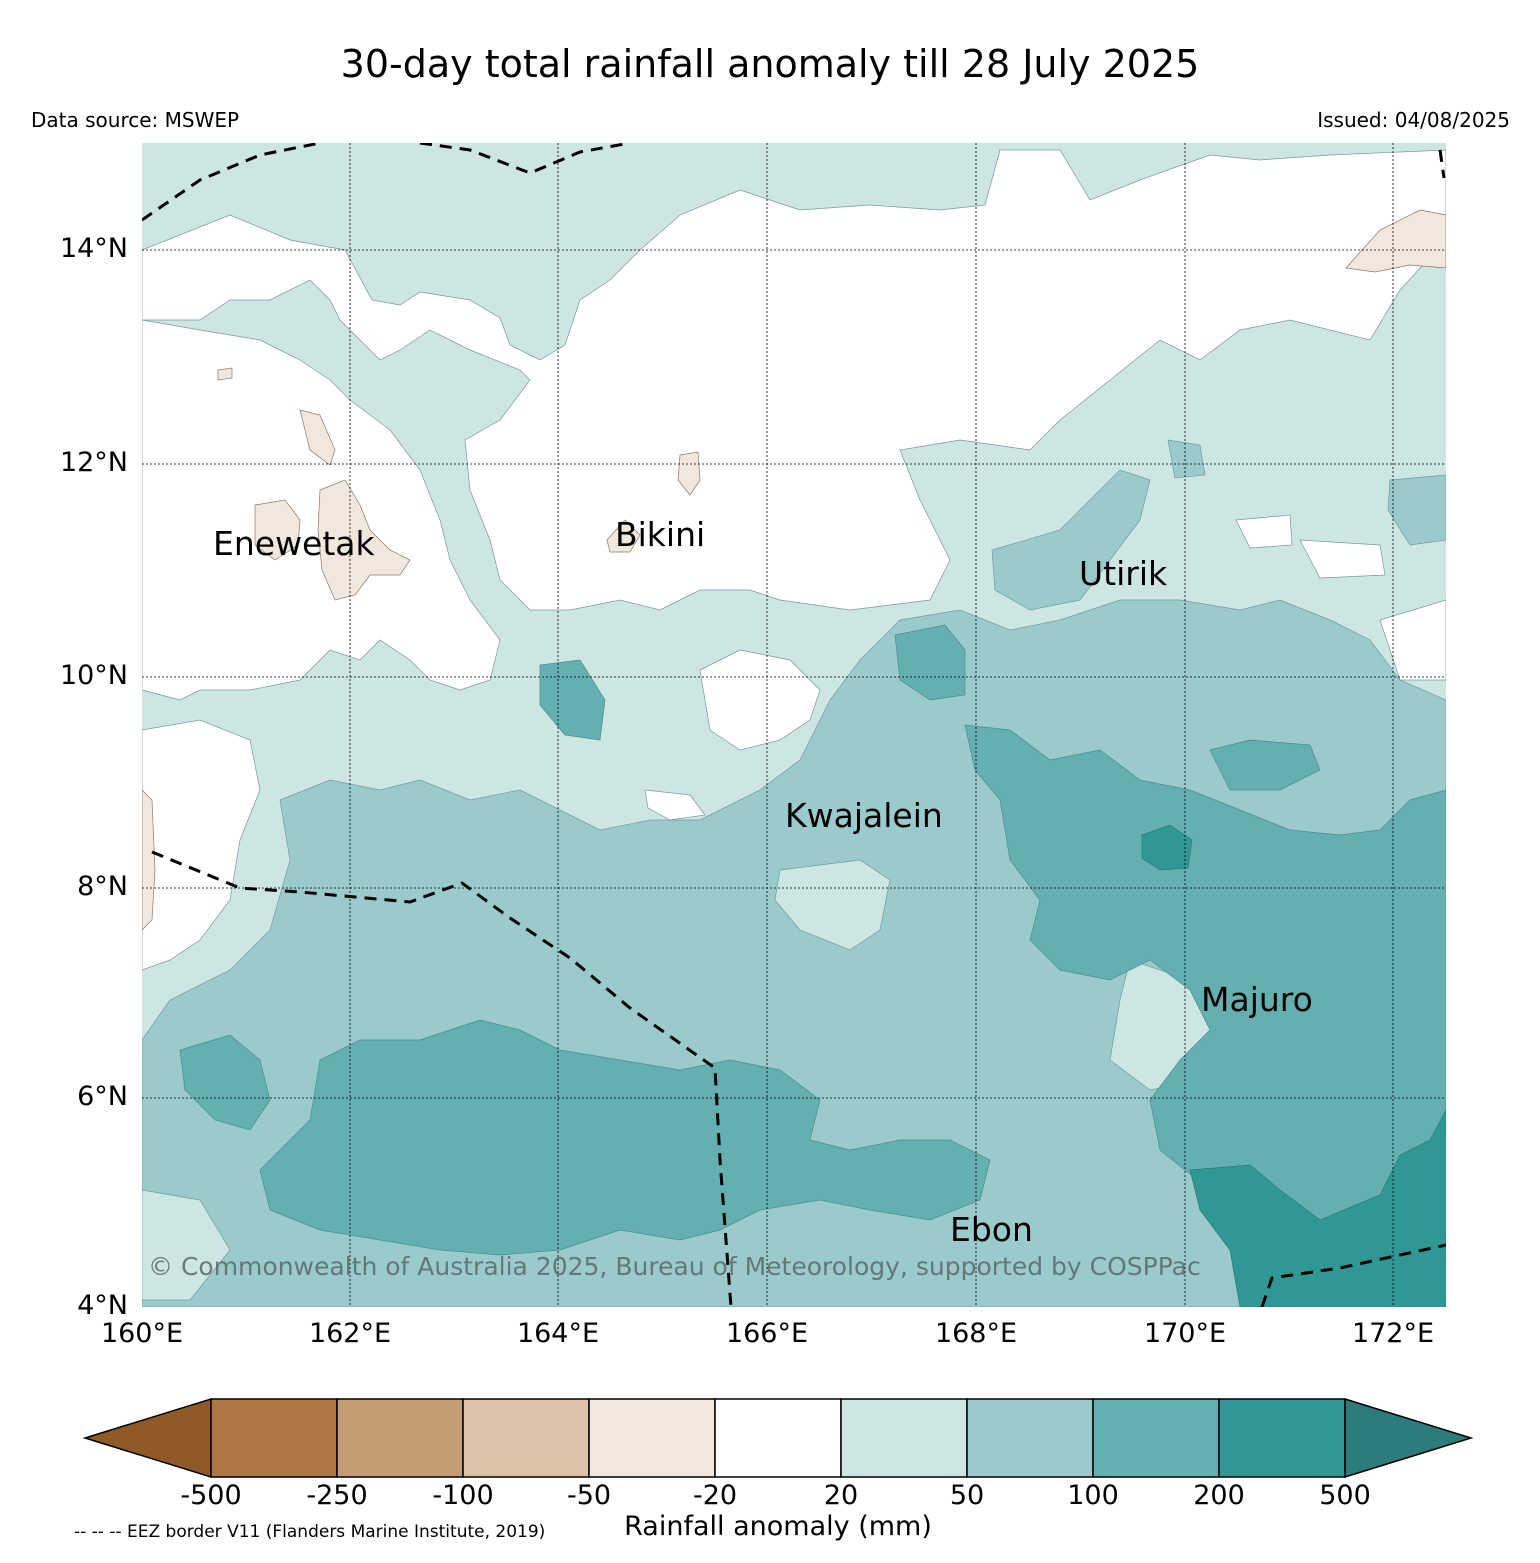 The image size is (1540, 1563). I want to click on lon-label: 170°E, so click(1185, 1333).